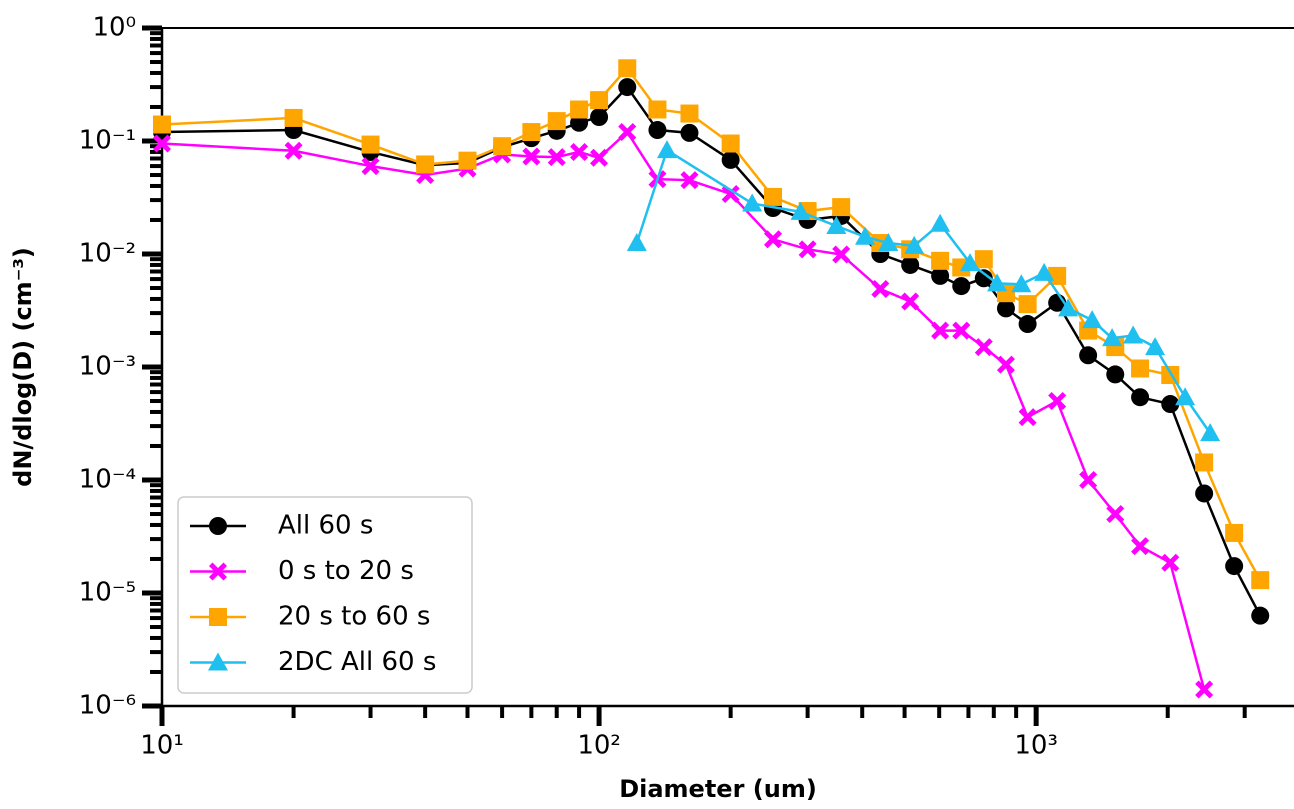  I want to click on legend-box, so click(325, 595).